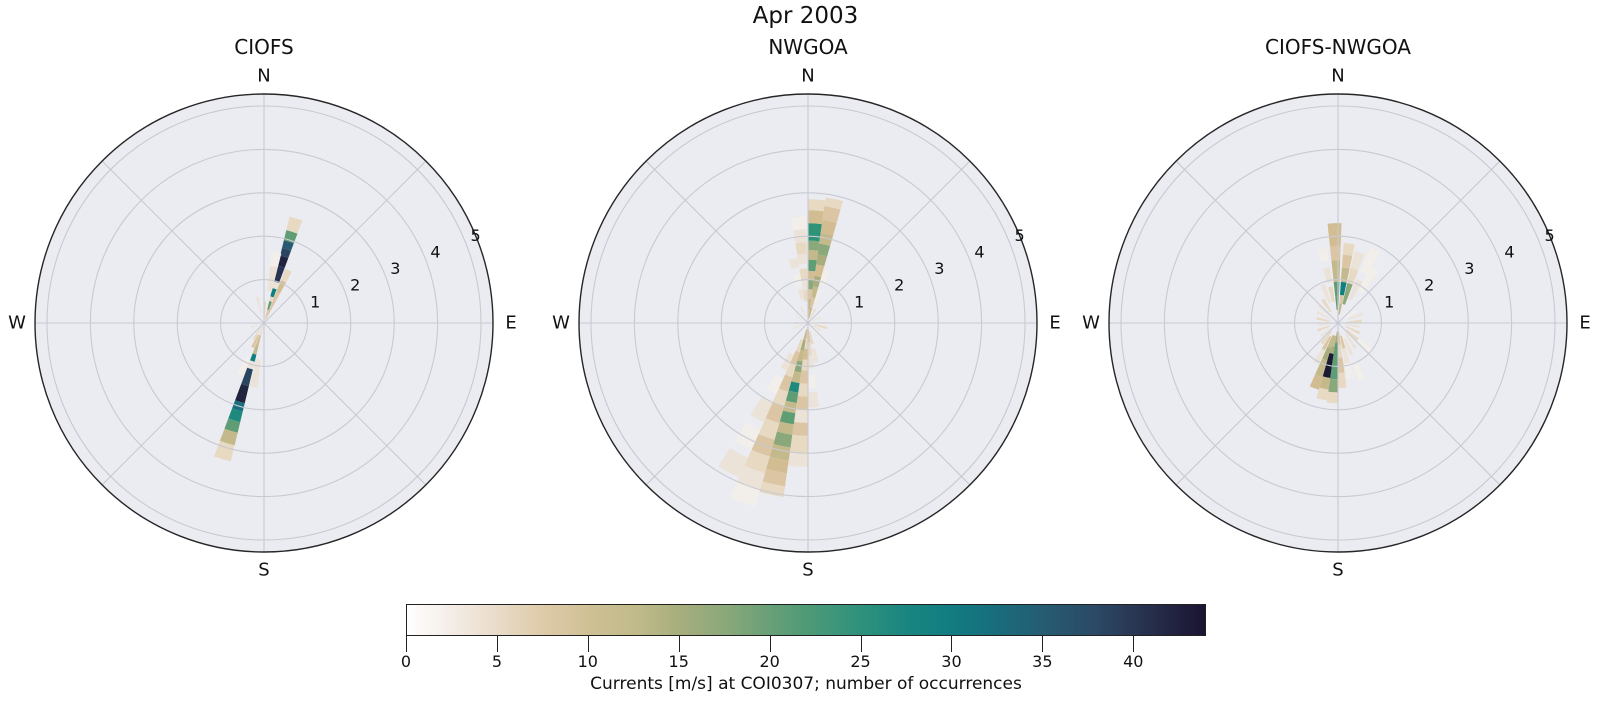  What do you see at coordinates (1549, 235) in the screenshot?
I see `radial-tick-label: 5` at bounding box center [1549, 235].